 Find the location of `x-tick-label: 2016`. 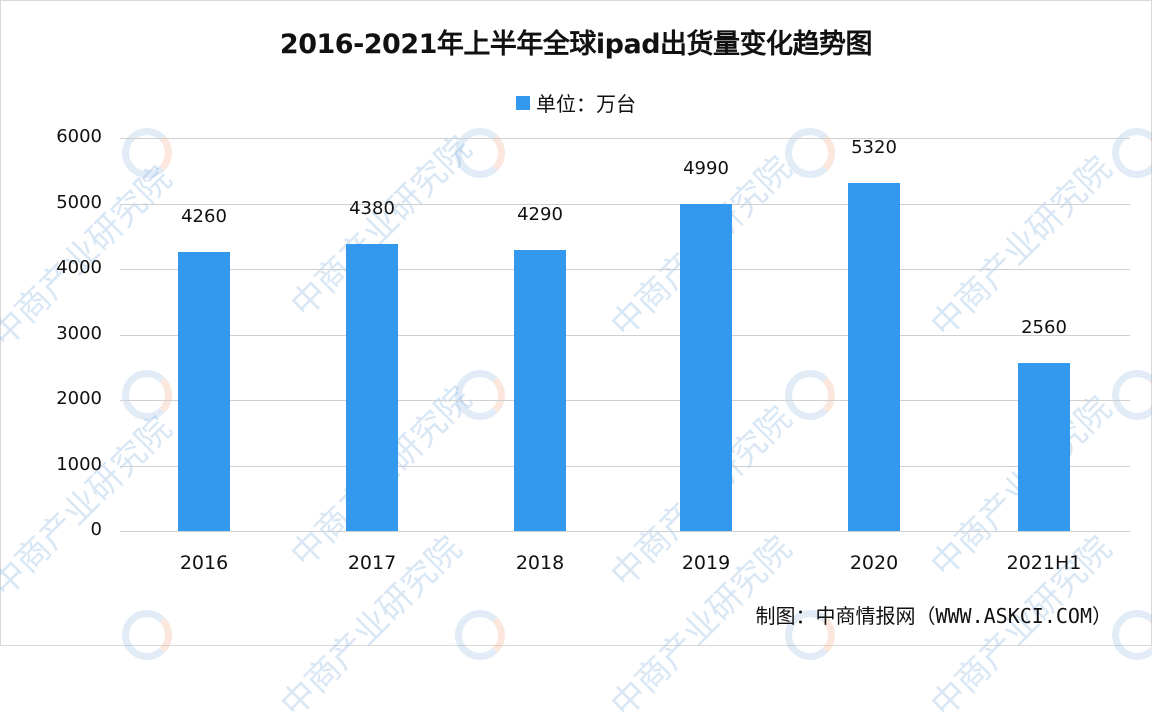

x-tick-label: 2016 is located at coordinates (204, 563).